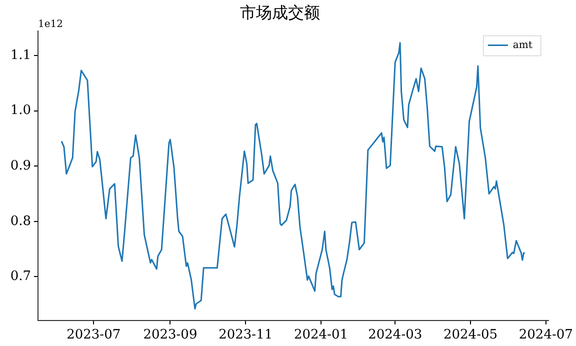  I want to click on y-tick-label: 0.7, so click(20, 276).